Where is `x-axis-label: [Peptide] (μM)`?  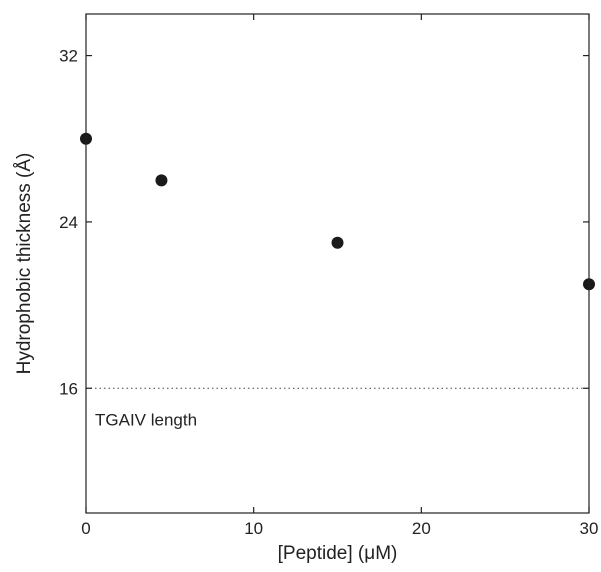 x-axis-label: [Peptide] (μM) is located at coordinates (338, 553).